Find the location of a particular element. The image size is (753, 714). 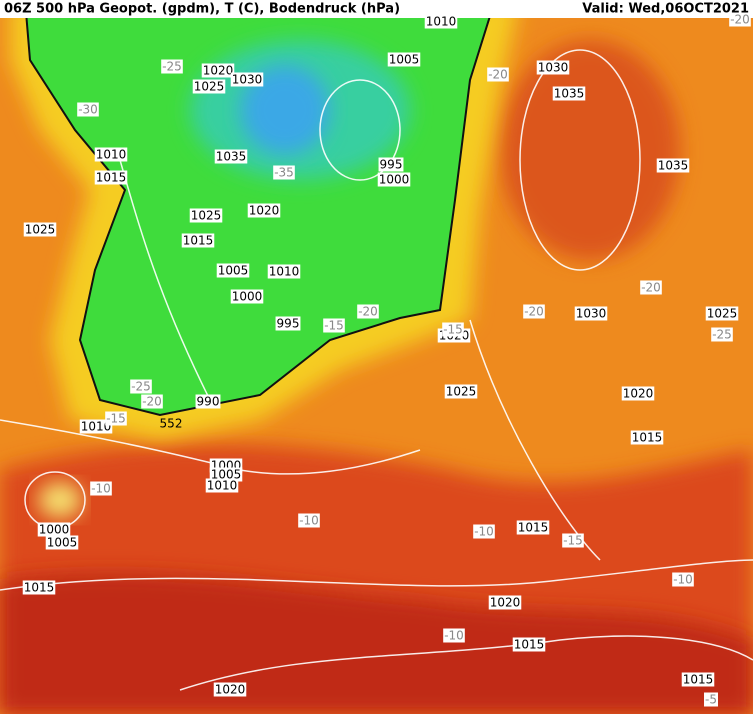

valid-time: Valid: Wed,06OCT2021 is located at coordinates (665, 9).